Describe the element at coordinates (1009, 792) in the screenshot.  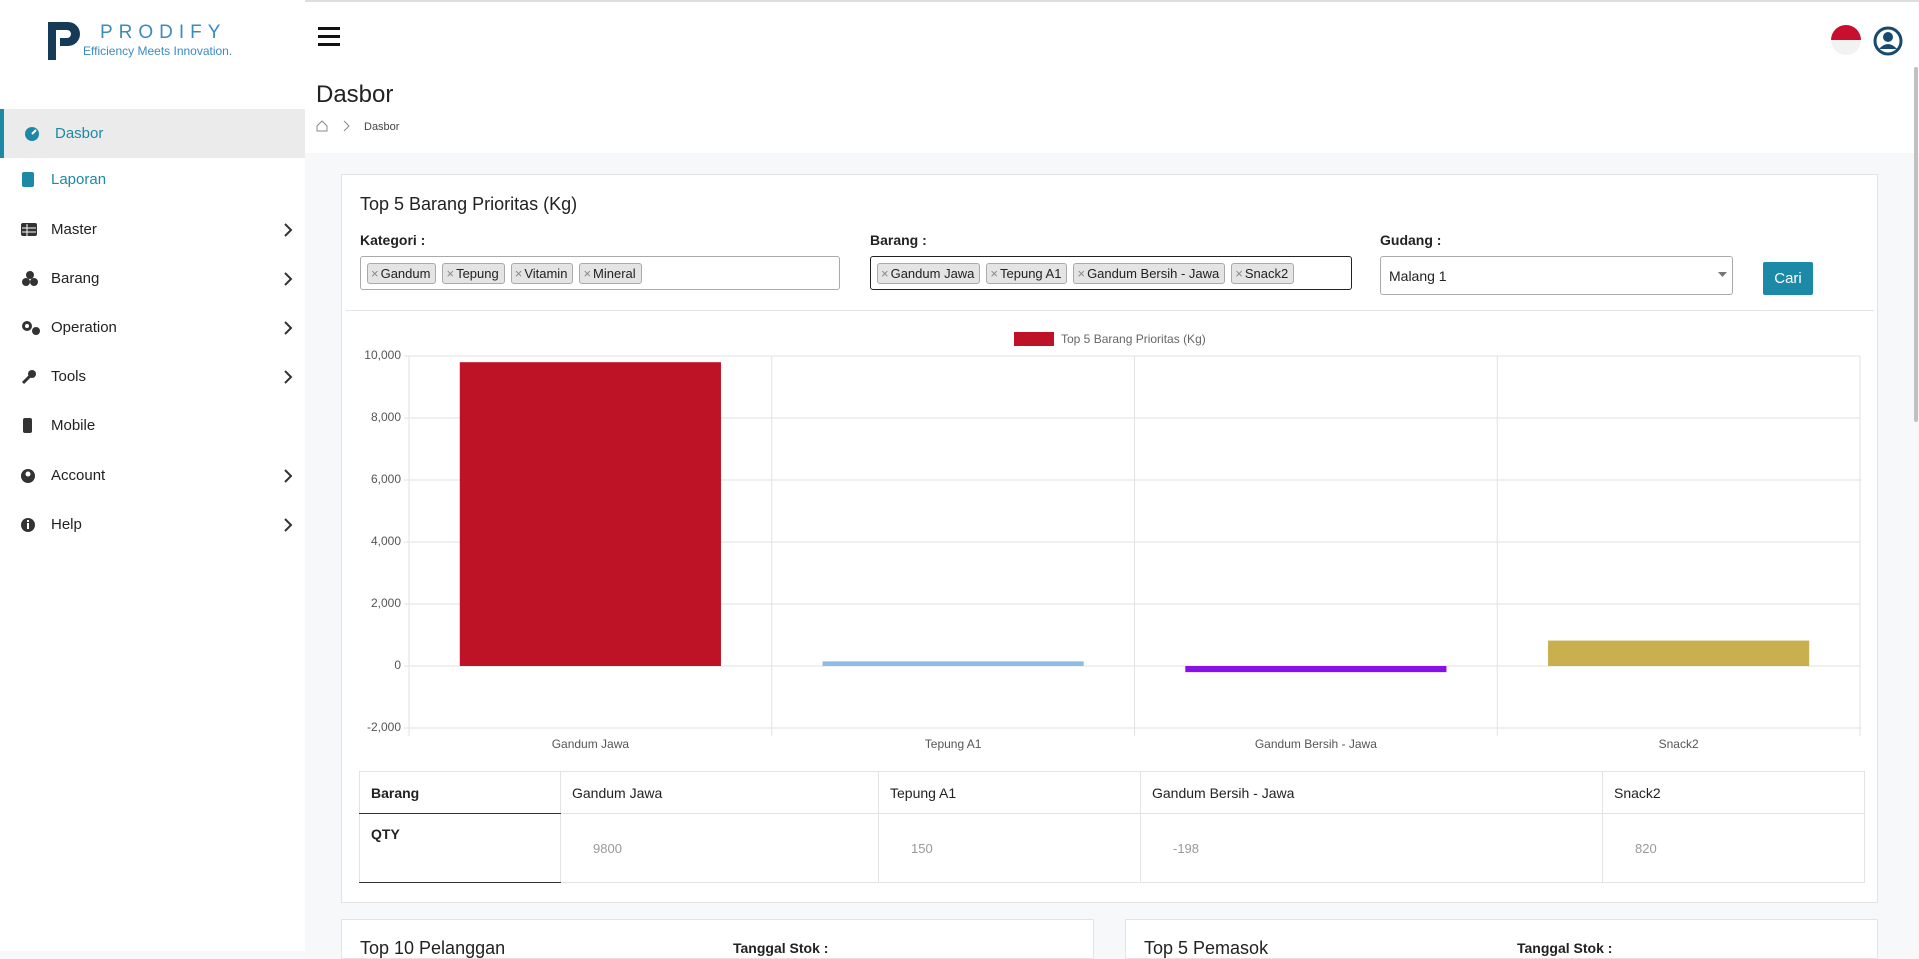
I see `table-column-header: Tepung A1` at that location.